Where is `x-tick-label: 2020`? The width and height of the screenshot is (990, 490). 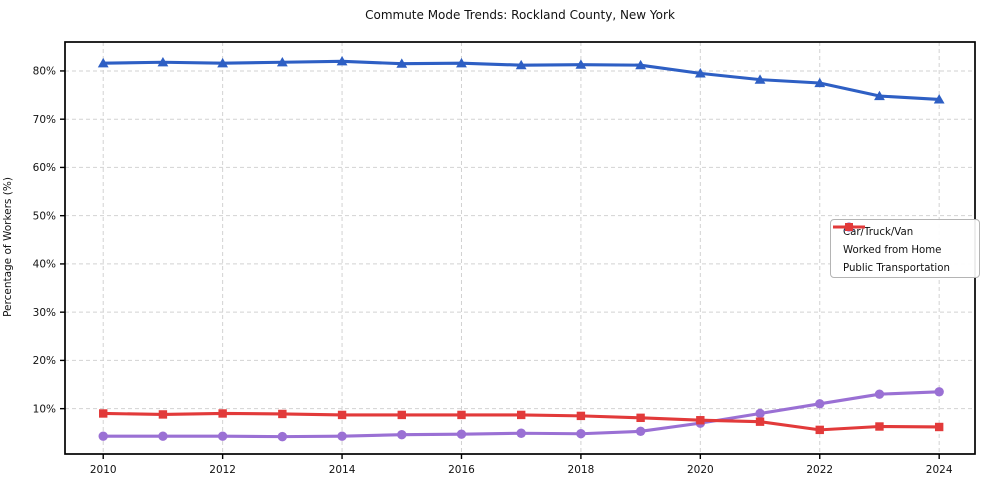
x-tick-label: 2020 is located at coordinates (700, 470).